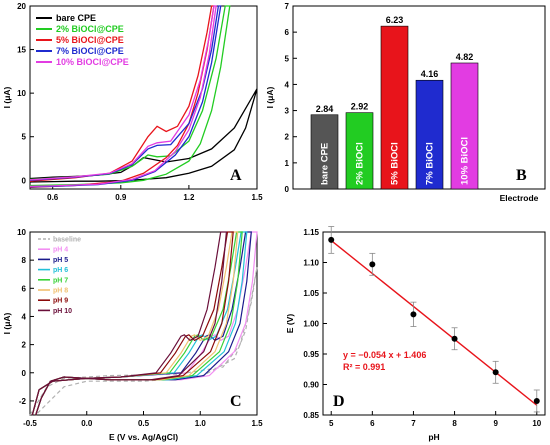 The width and height of the screenshot is (550, 445). Describe the element at coordinates (287, 137) in the screenshot. I see `b-y-tick-label: 2` at that location.